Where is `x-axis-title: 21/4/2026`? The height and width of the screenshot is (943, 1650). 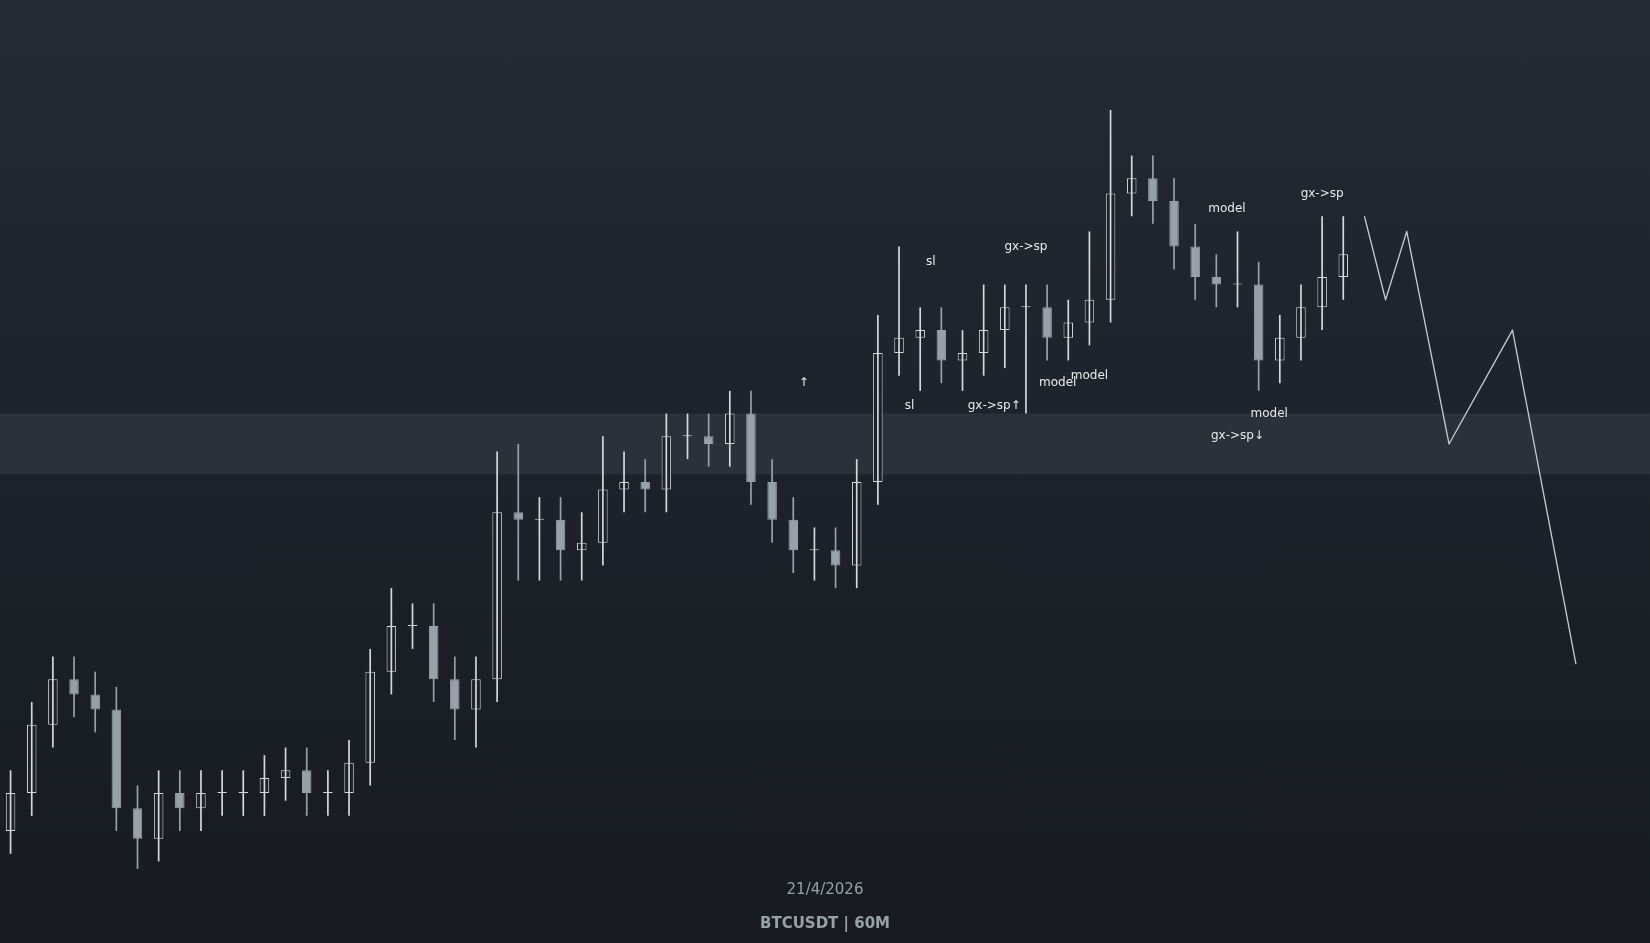
x-axis-title: 21/4/2026 is located at coordinates (825, 888).